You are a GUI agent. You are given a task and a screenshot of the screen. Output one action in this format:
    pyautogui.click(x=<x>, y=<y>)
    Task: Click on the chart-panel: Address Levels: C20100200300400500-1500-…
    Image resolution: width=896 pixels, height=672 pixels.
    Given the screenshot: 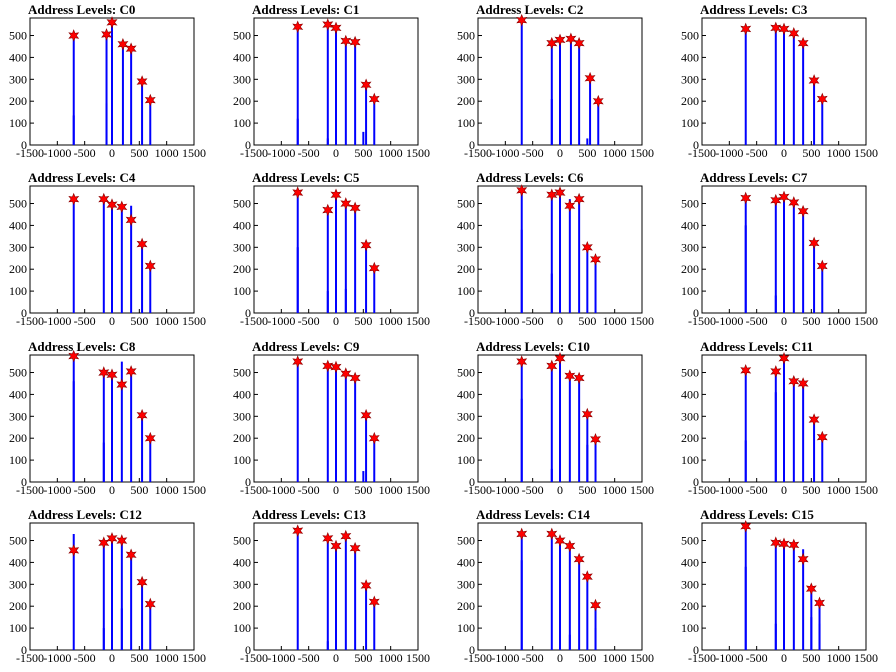 What is the action you would take?
    pyautogui.click(x=555, y=81)
    